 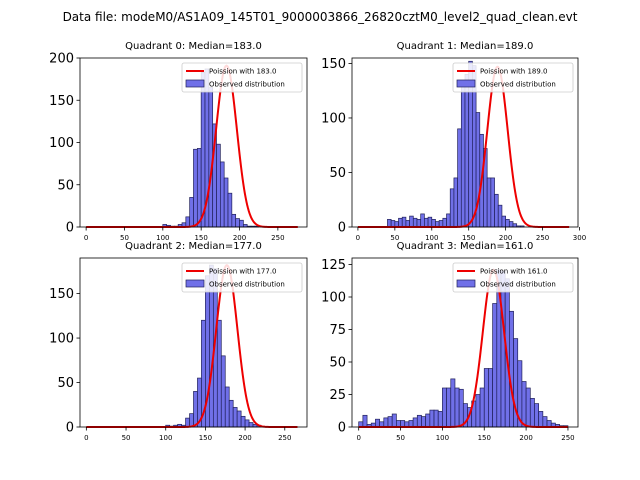 I want to click on y-tick-label: 25, so click(x=337, y=395).